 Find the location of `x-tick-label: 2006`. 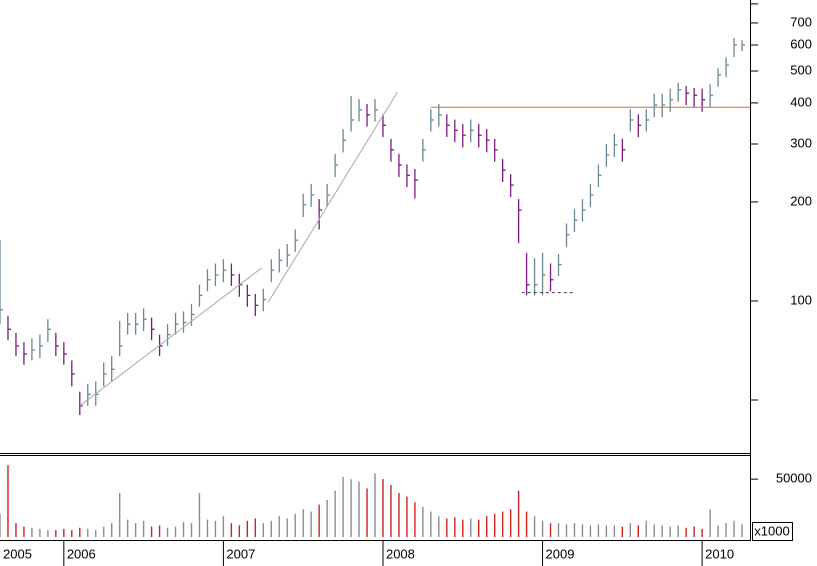

x-tick-label: 2006 is located at coordinates (81, 553).